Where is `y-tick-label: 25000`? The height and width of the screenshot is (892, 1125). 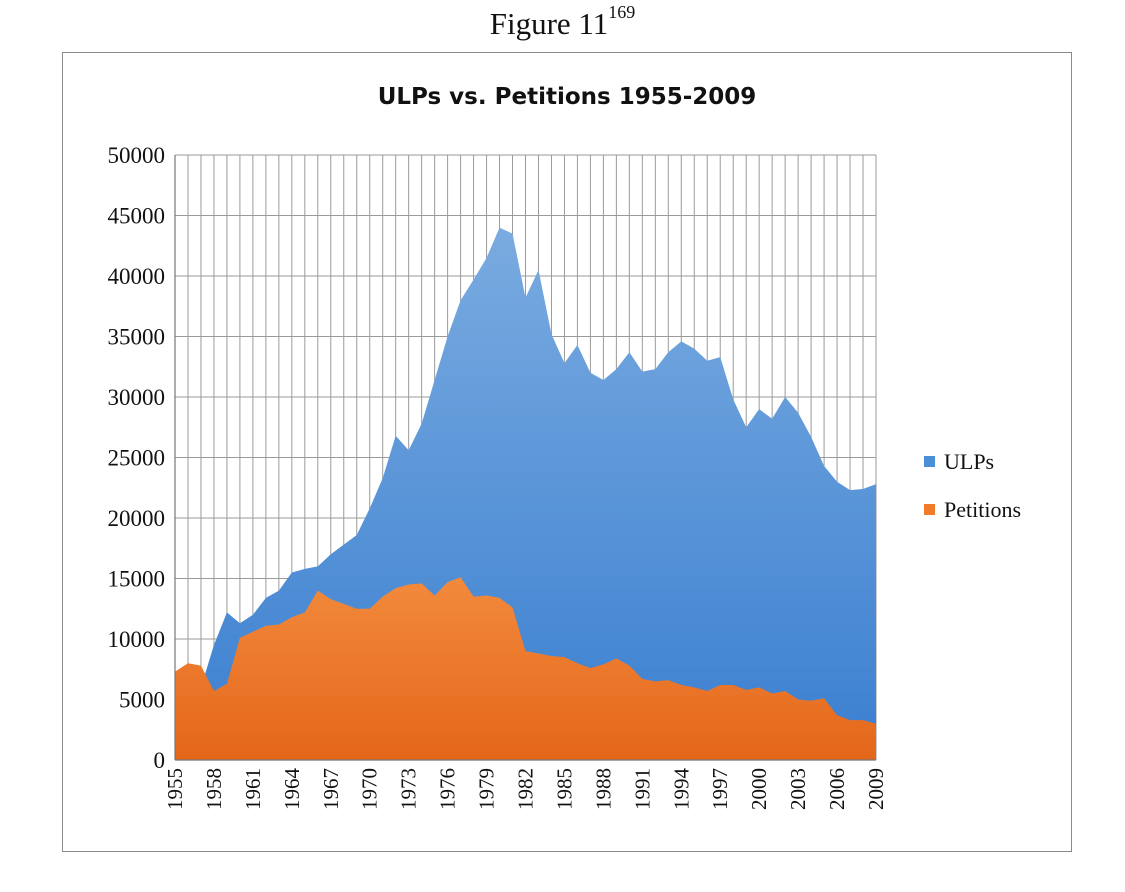
y-tick-label: 25000 is located at coordinates (137, 458).